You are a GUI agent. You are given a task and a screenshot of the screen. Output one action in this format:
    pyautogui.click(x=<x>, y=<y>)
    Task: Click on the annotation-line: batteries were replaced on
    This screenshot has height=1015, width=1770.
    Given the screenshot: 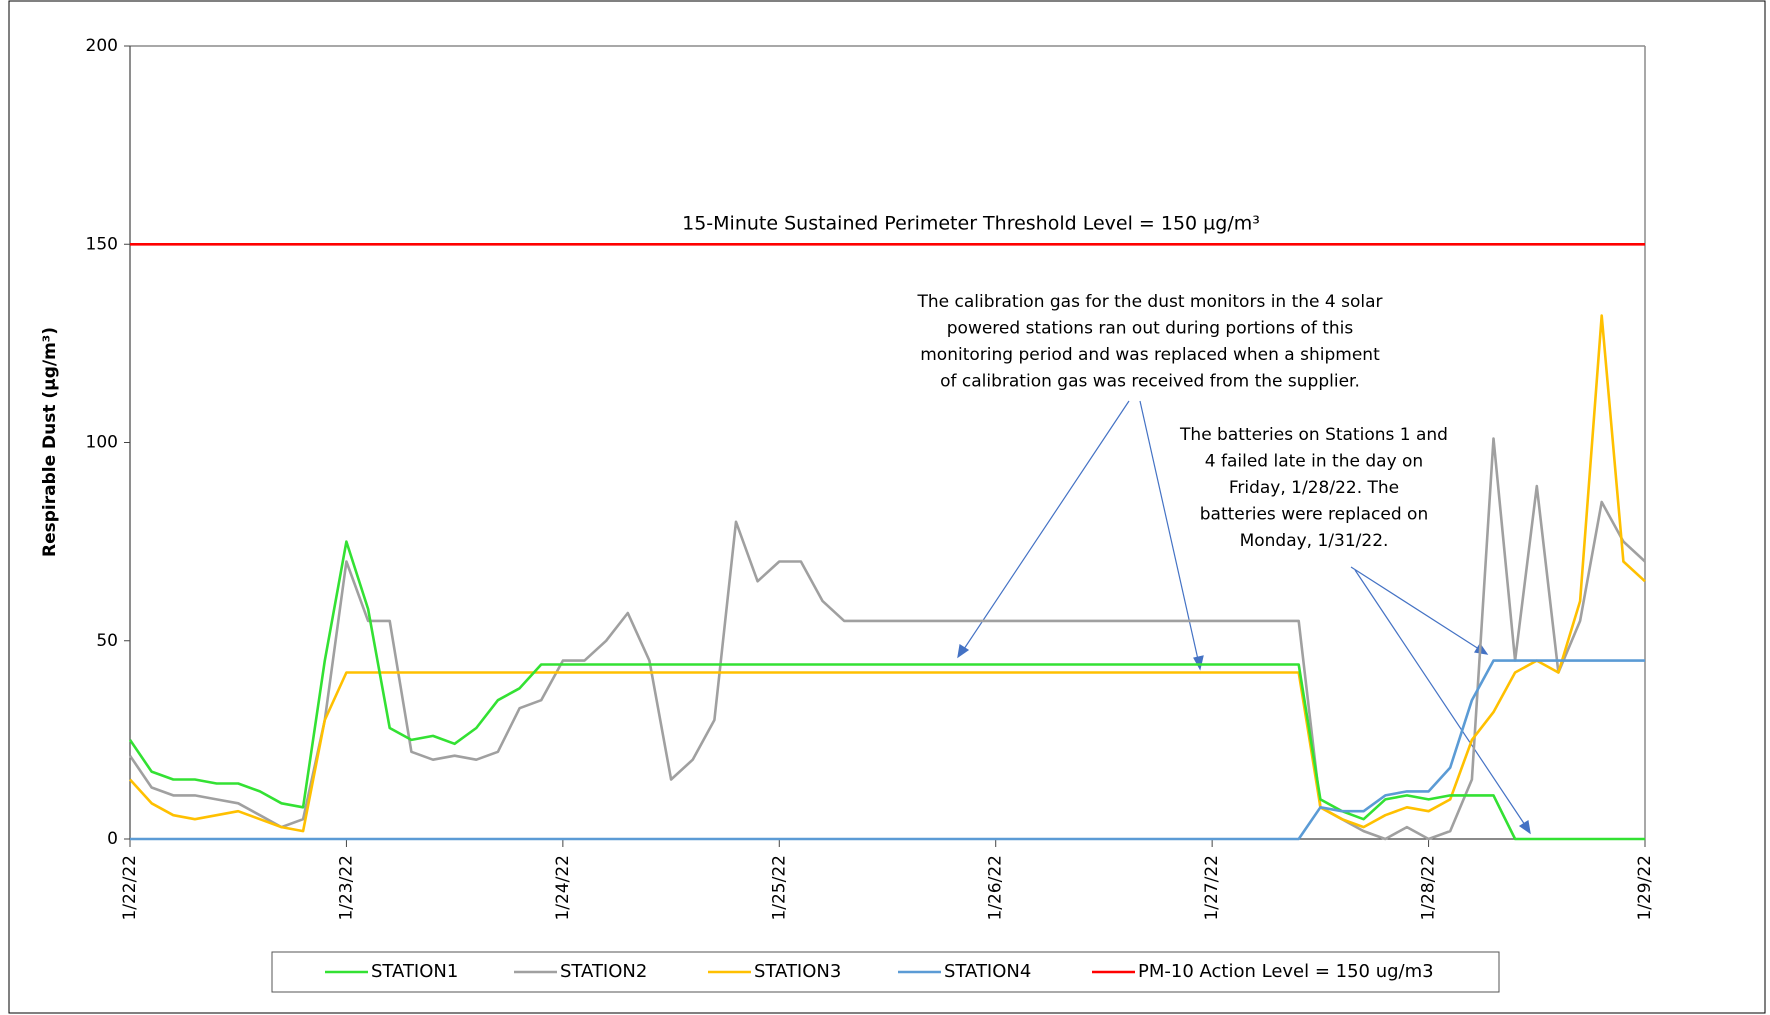 What is the action you would take?
    pyautogui.click(x=1314, y=515)
    